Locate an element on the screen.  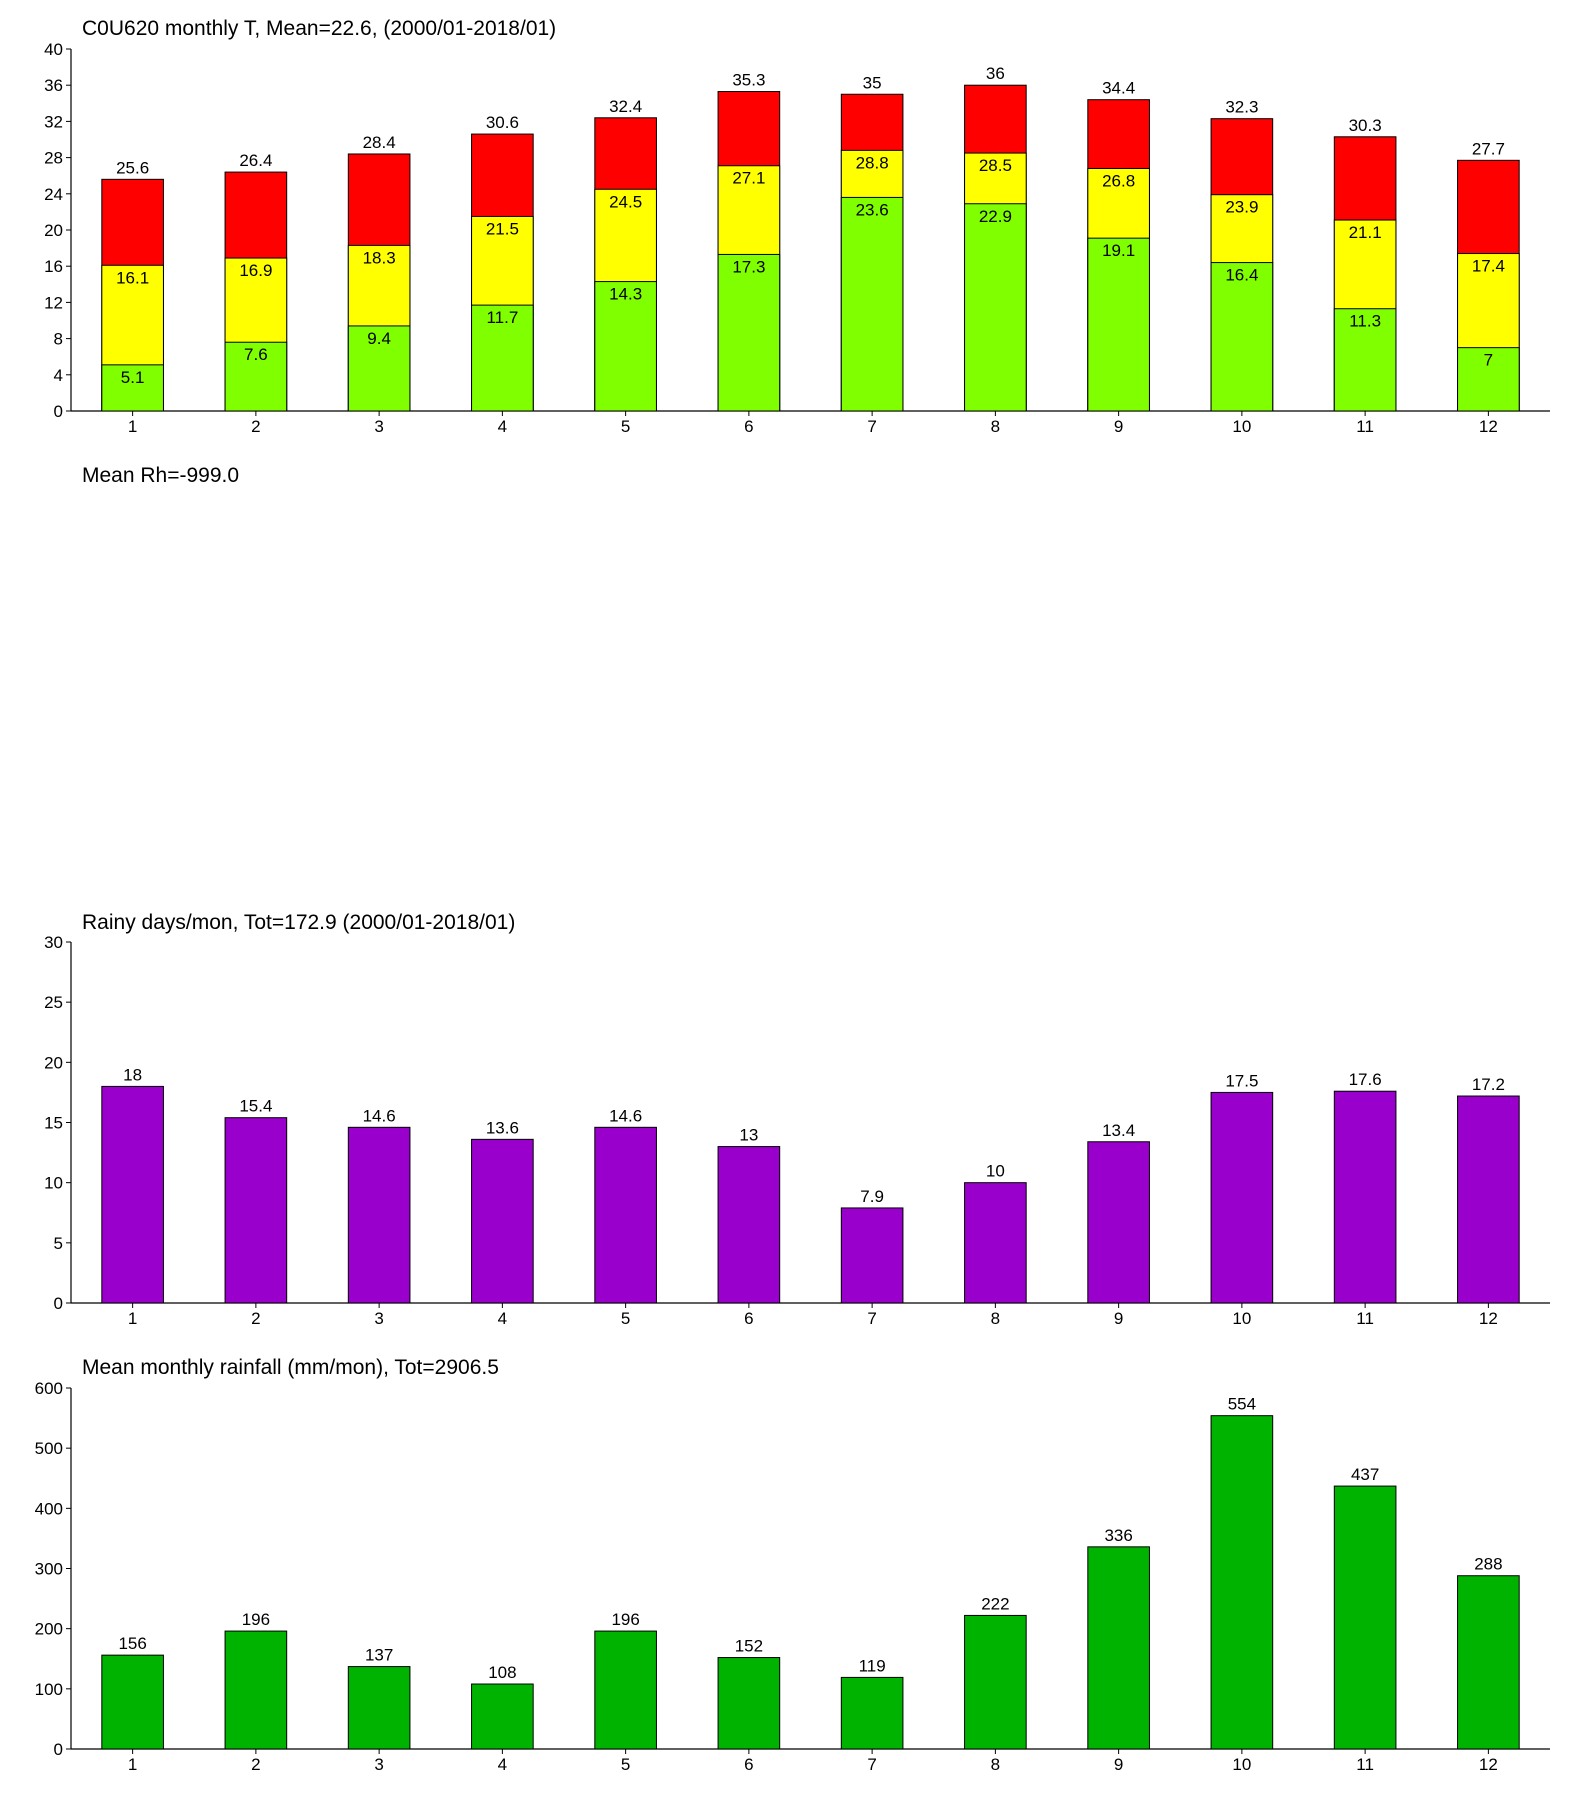
y-tick-label: 32 is located at coordinates (53, 121).